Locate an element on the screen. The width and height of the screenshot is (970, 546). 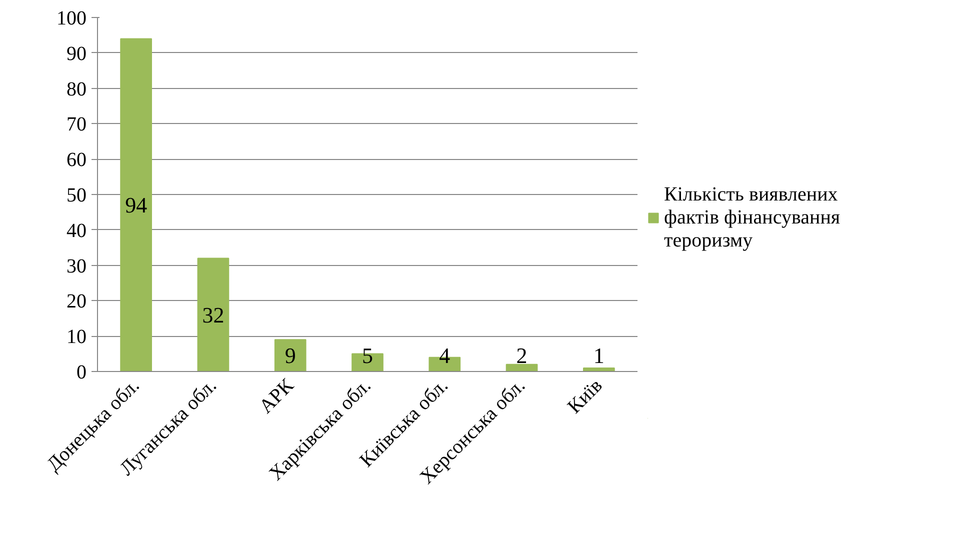
y-tick-label: 80 is located at coordinates (76, 89).